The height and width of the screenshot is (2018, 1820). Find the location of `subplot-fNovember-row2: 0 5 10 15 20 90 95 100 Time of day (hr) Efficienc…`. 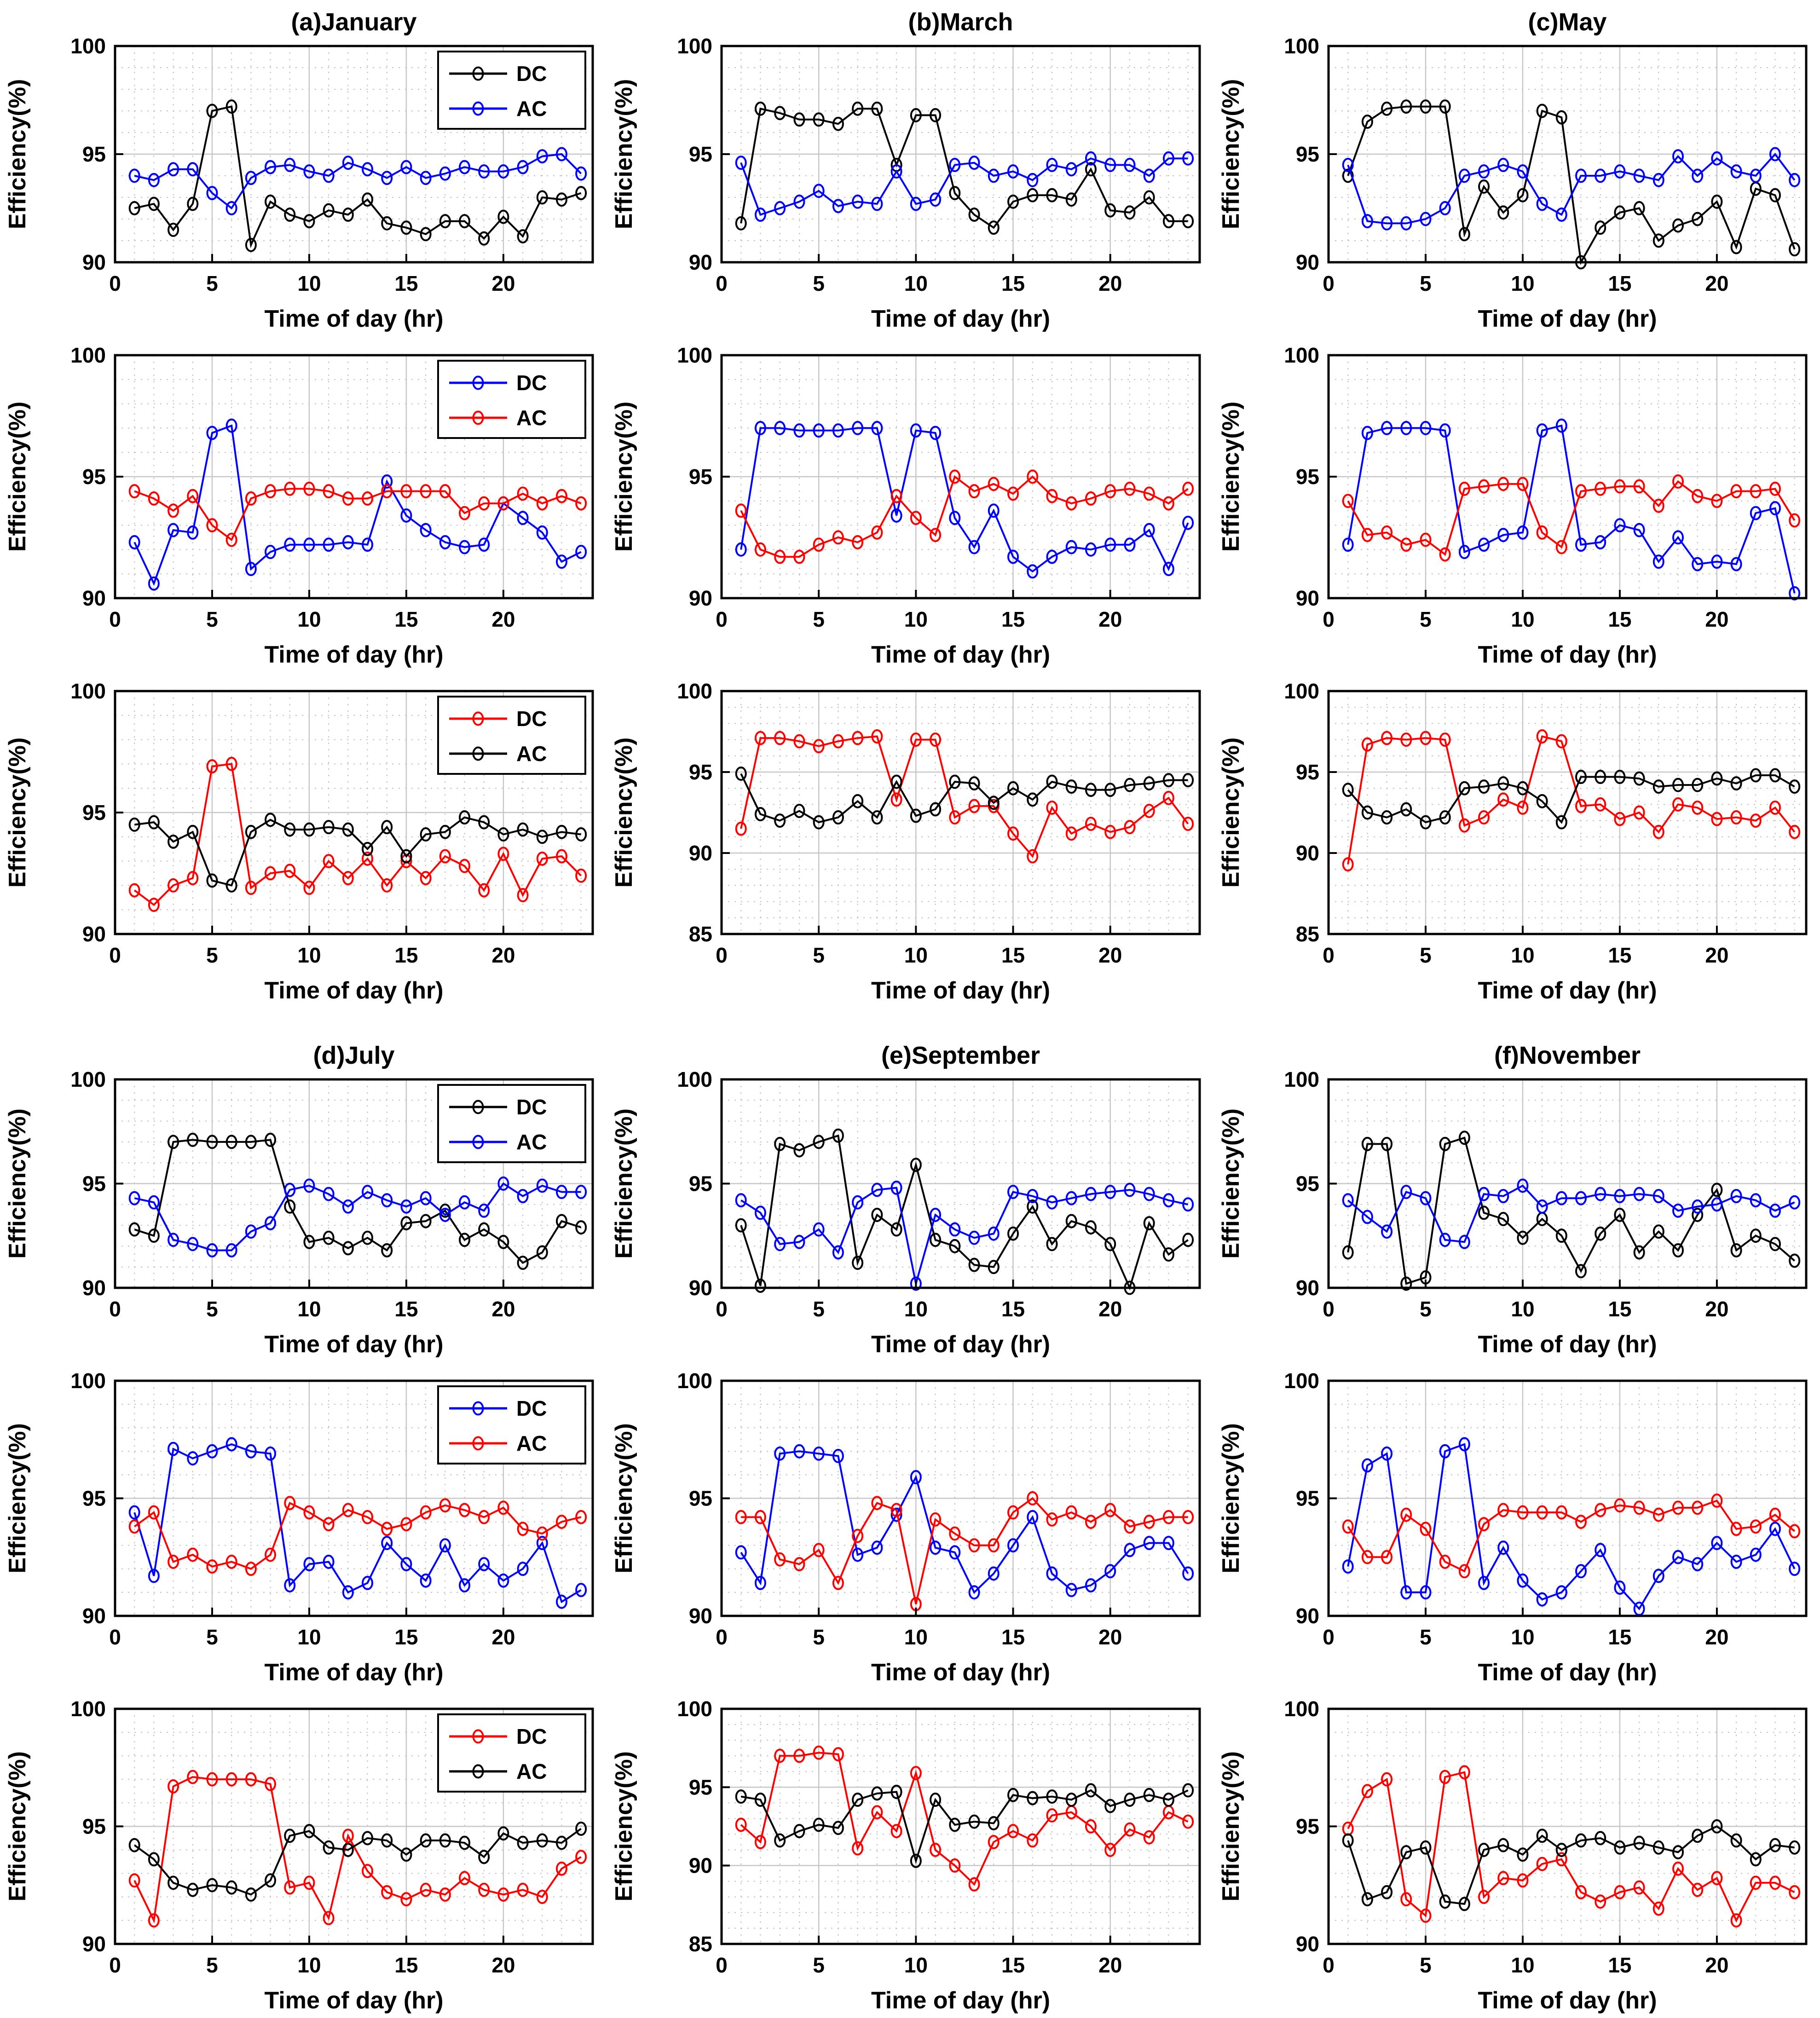

subplot-fNovember-row2: 0 5 10 15 20 90 95 100 Time of day (hr) Efficienc… is located at coordinates (1516, 1525).